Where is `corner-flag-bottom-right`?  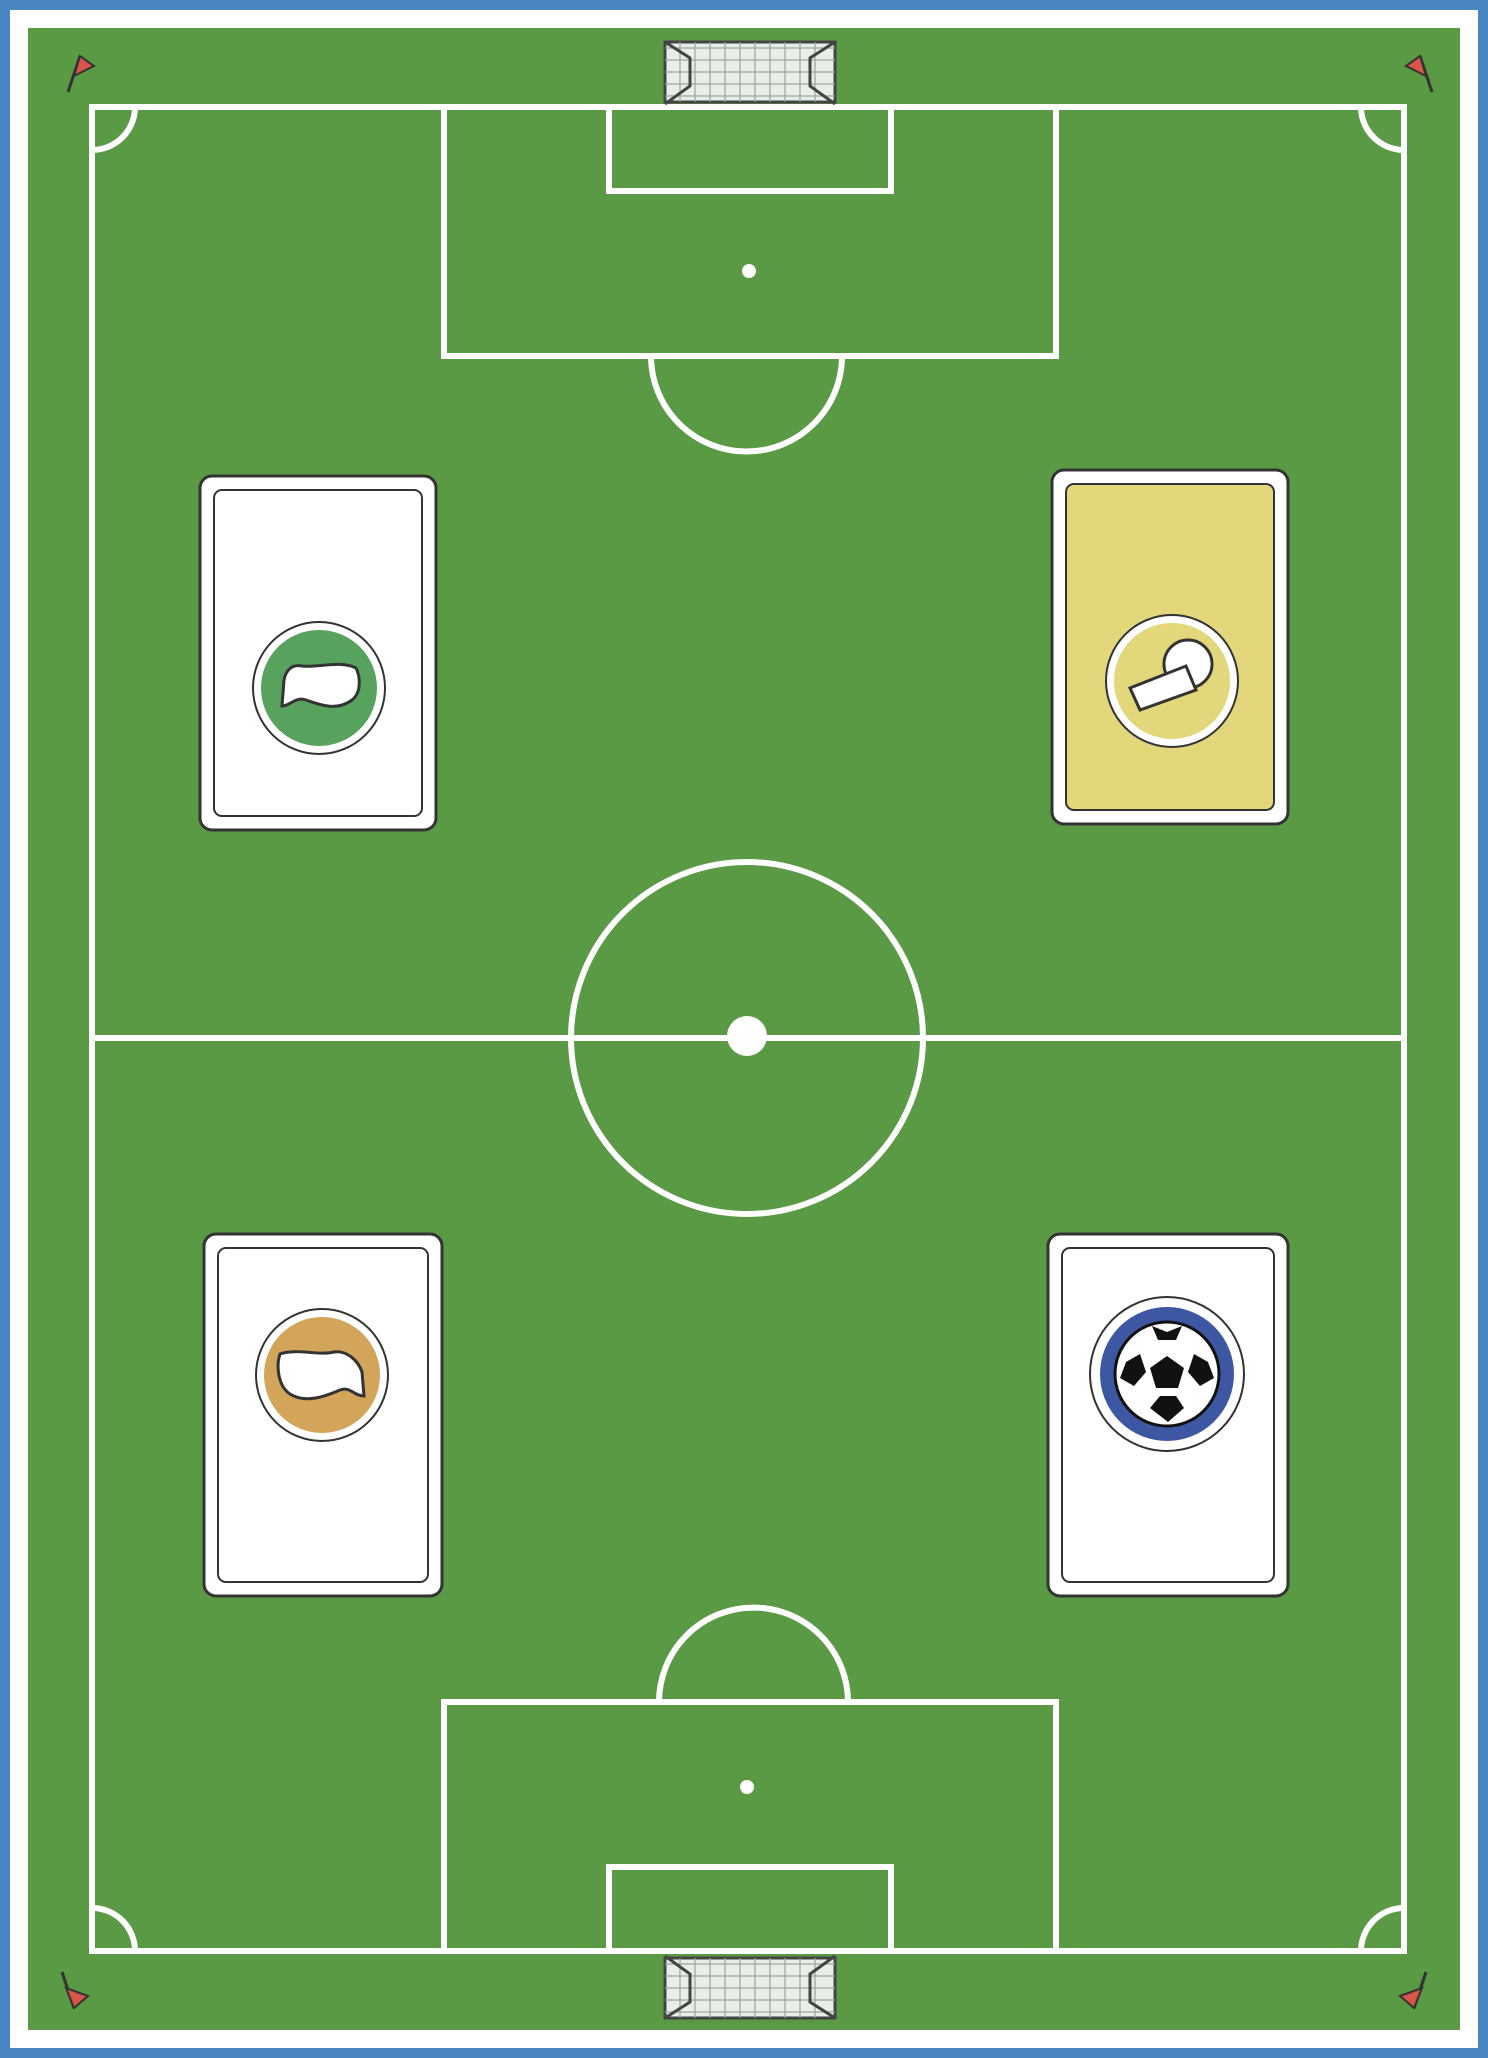
corner-flag-bottom-right is located at coordinates (1413, 1990).